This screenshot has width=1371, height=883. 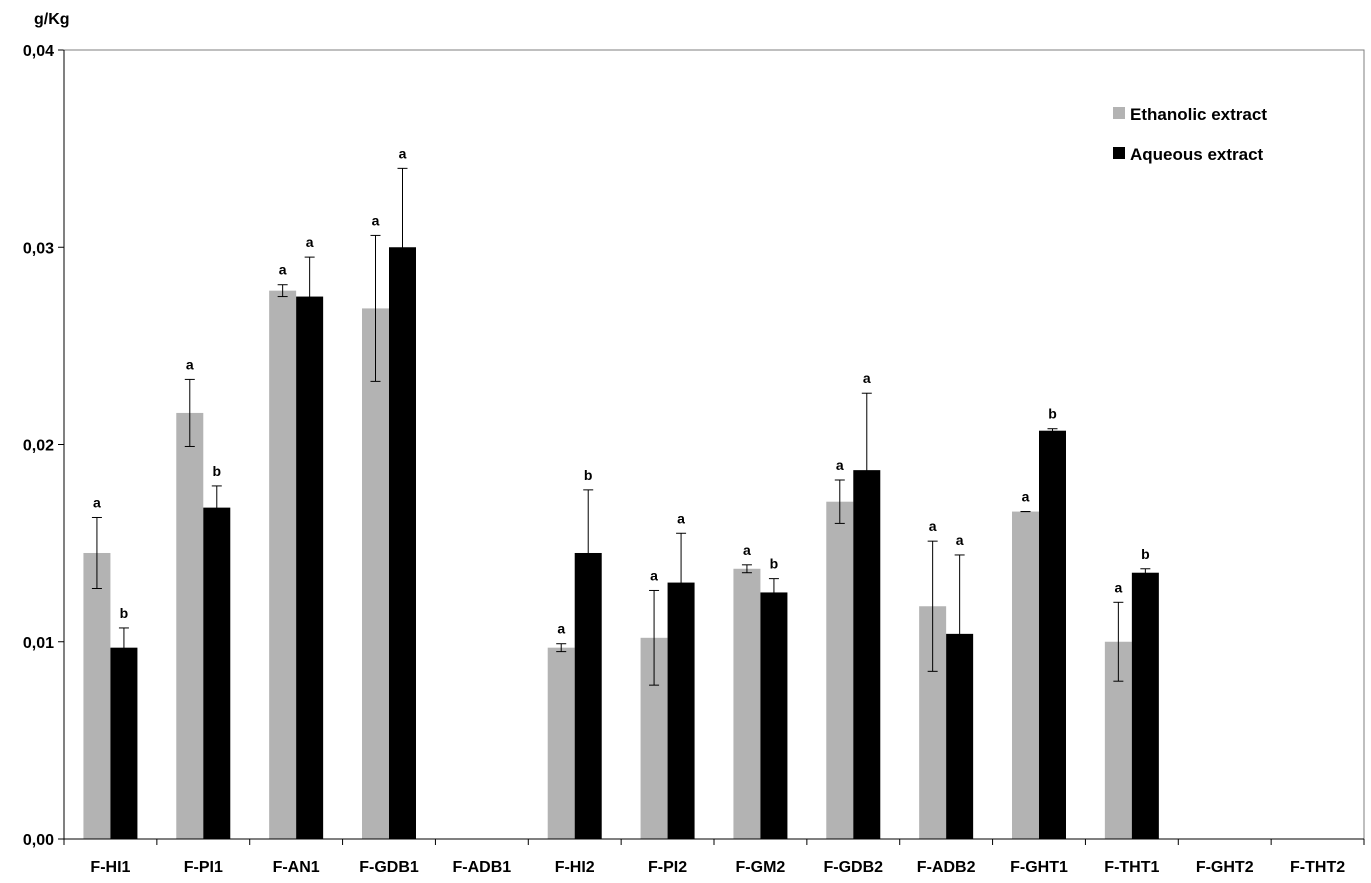 I want to click on y-tick-label: 0,04, so click(x=38, y=51).